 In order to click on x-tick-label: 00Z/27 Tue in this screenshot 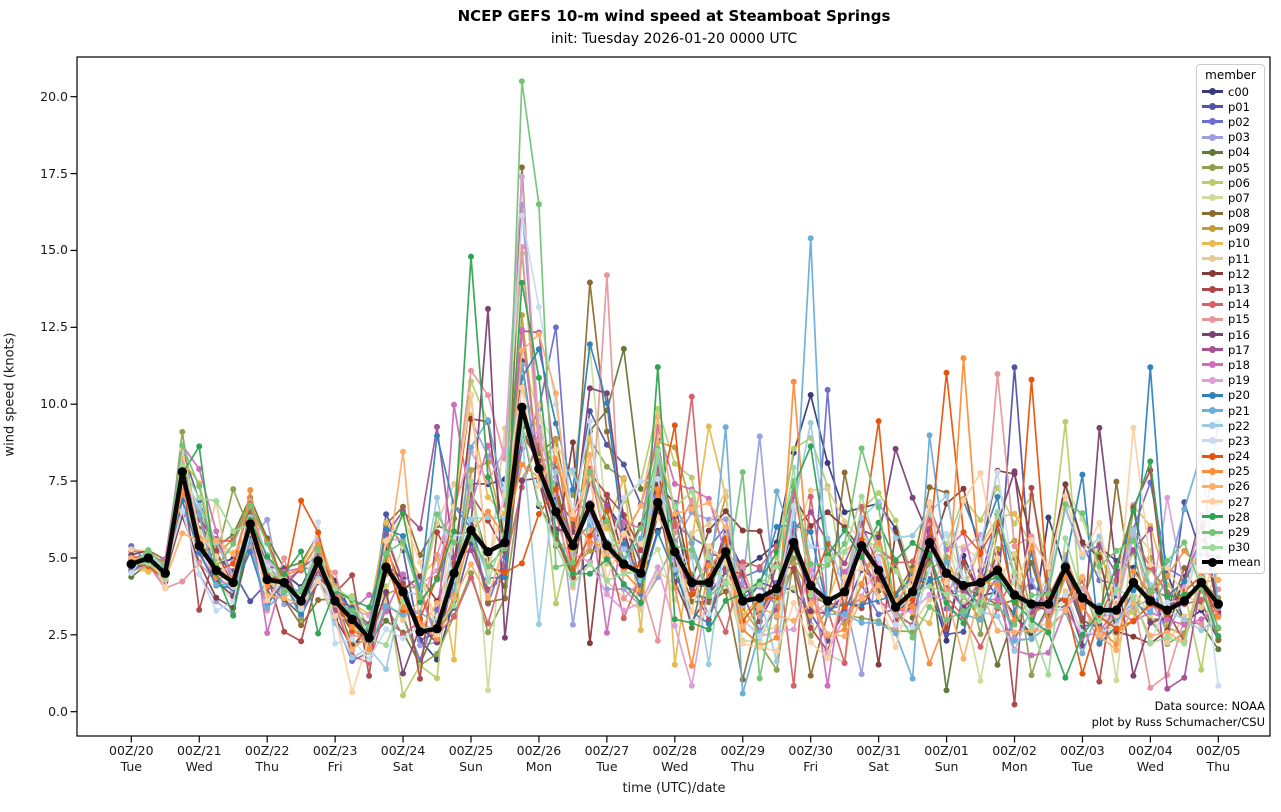, I will do `click(607, 758)`.